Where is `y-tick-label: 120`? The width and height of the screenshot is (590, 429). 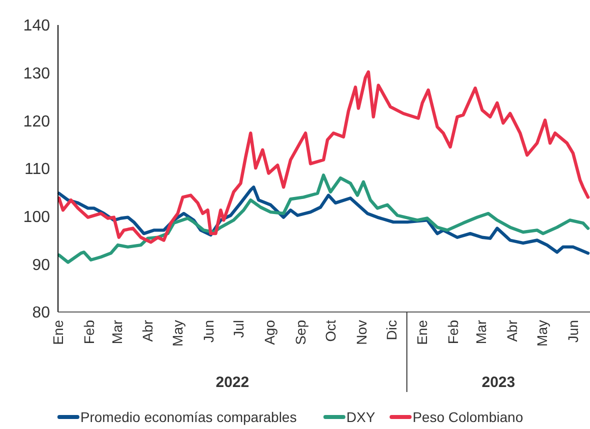 y-tick-label: 120 is located at coordinates (36, 121).